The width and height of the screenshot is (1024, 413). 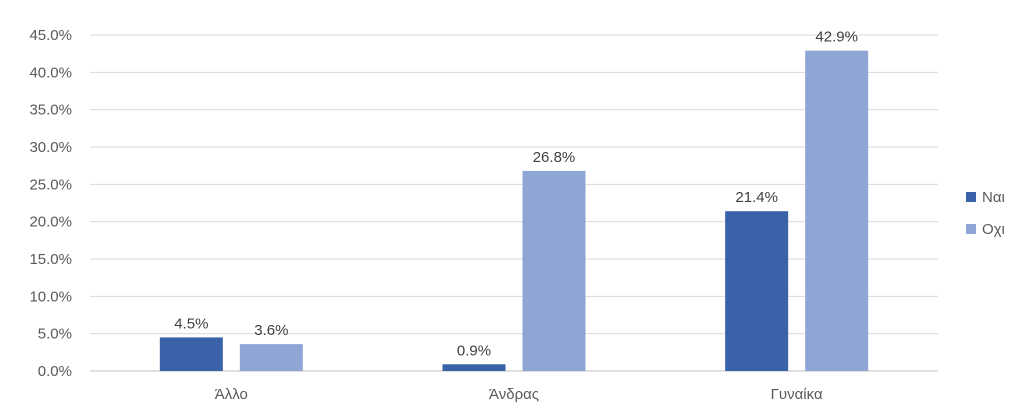 I want to click on data-label: 3.6%, so click(x=271, y=330).